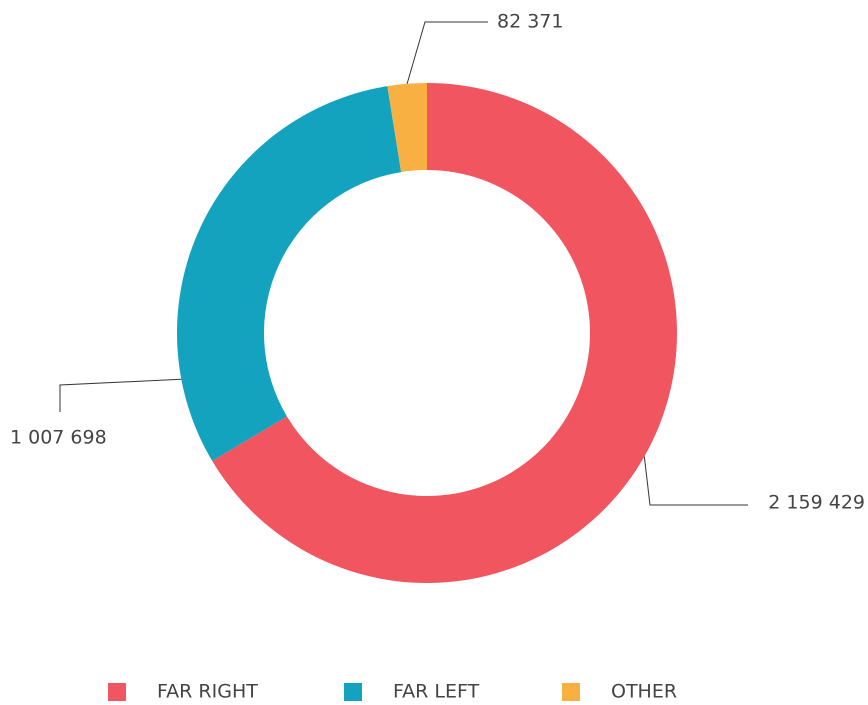  What do you see at coordinates (436, 692) in the screenshot?
I see `legend-label: FAR LEFT` at bounding box center [436, 692].